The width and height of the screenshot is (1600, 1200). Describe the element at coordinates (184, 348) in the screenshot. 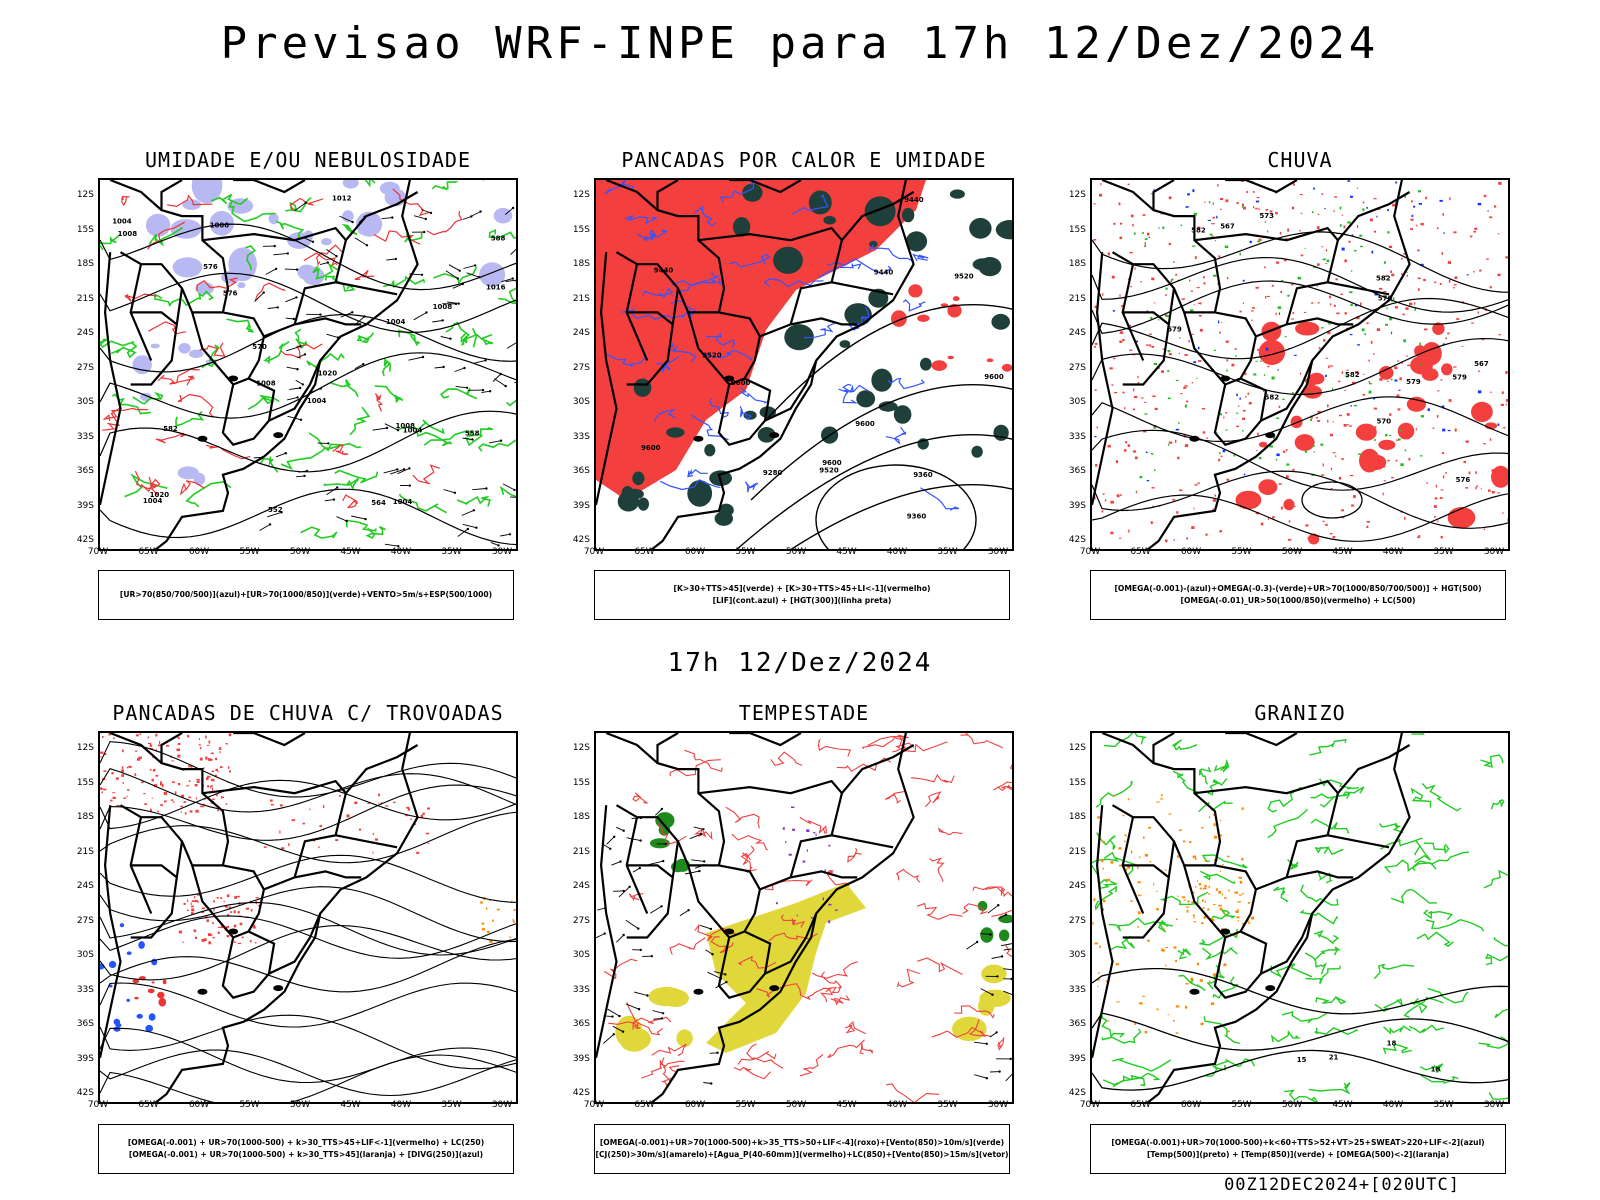

I see `humidity-blue-area` at that location.